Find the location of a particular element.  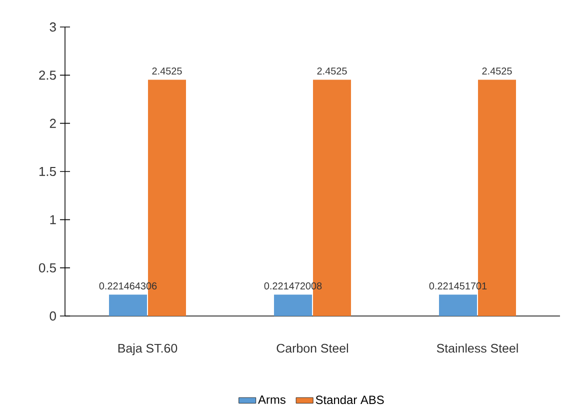

y-tick-label: 2.5 is located at coordinates (47, 75).